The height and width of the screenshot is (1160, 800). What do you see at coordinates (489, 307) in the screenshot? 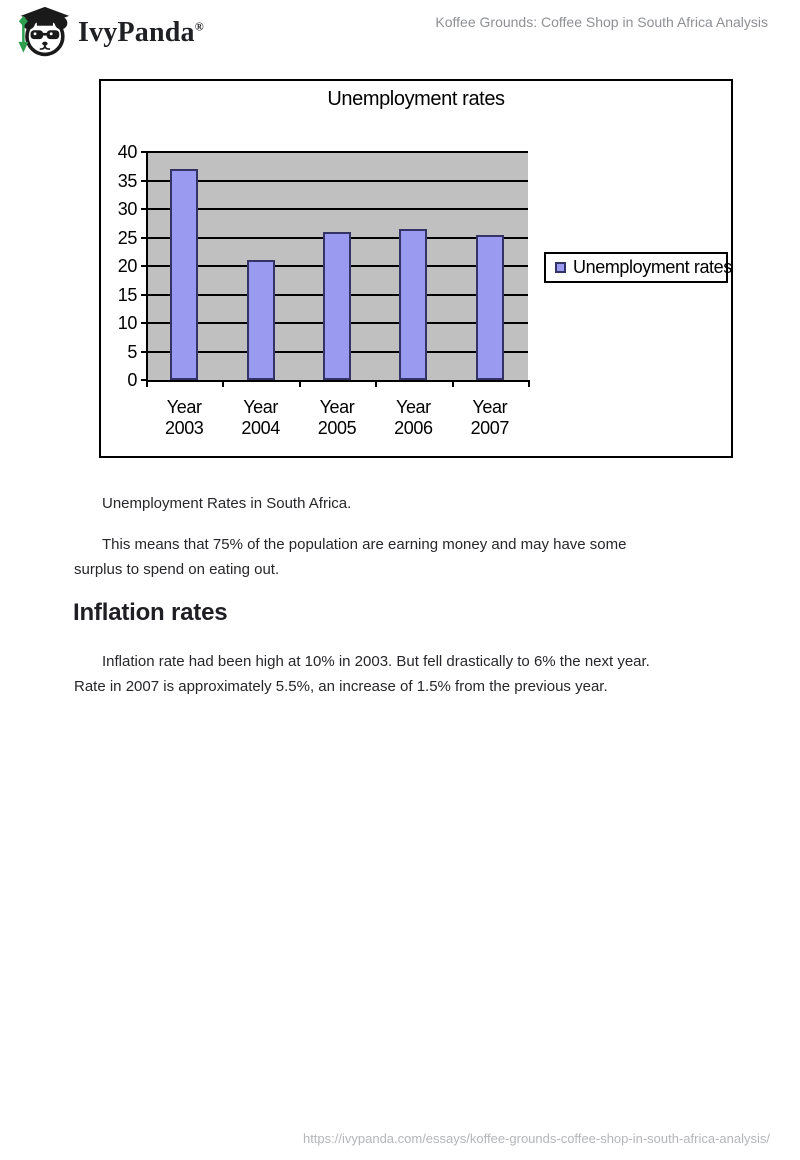
I see `bar-year-2007` at bounding box center [489, 307].